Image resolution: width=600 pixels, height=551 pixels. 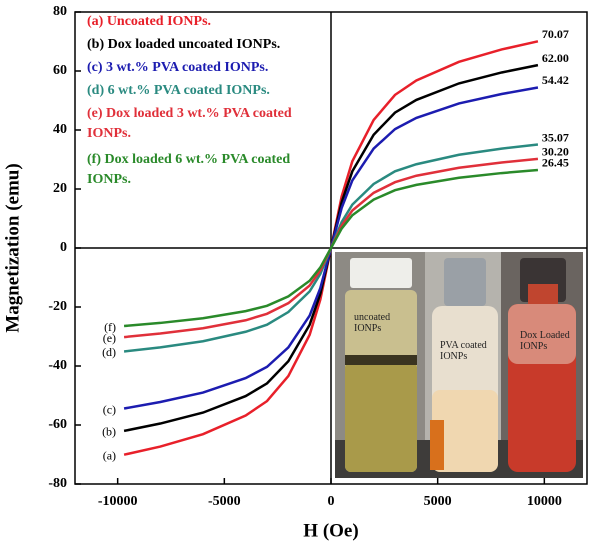 I want to click on curve-tag: (b), so click(x=109, y=432).